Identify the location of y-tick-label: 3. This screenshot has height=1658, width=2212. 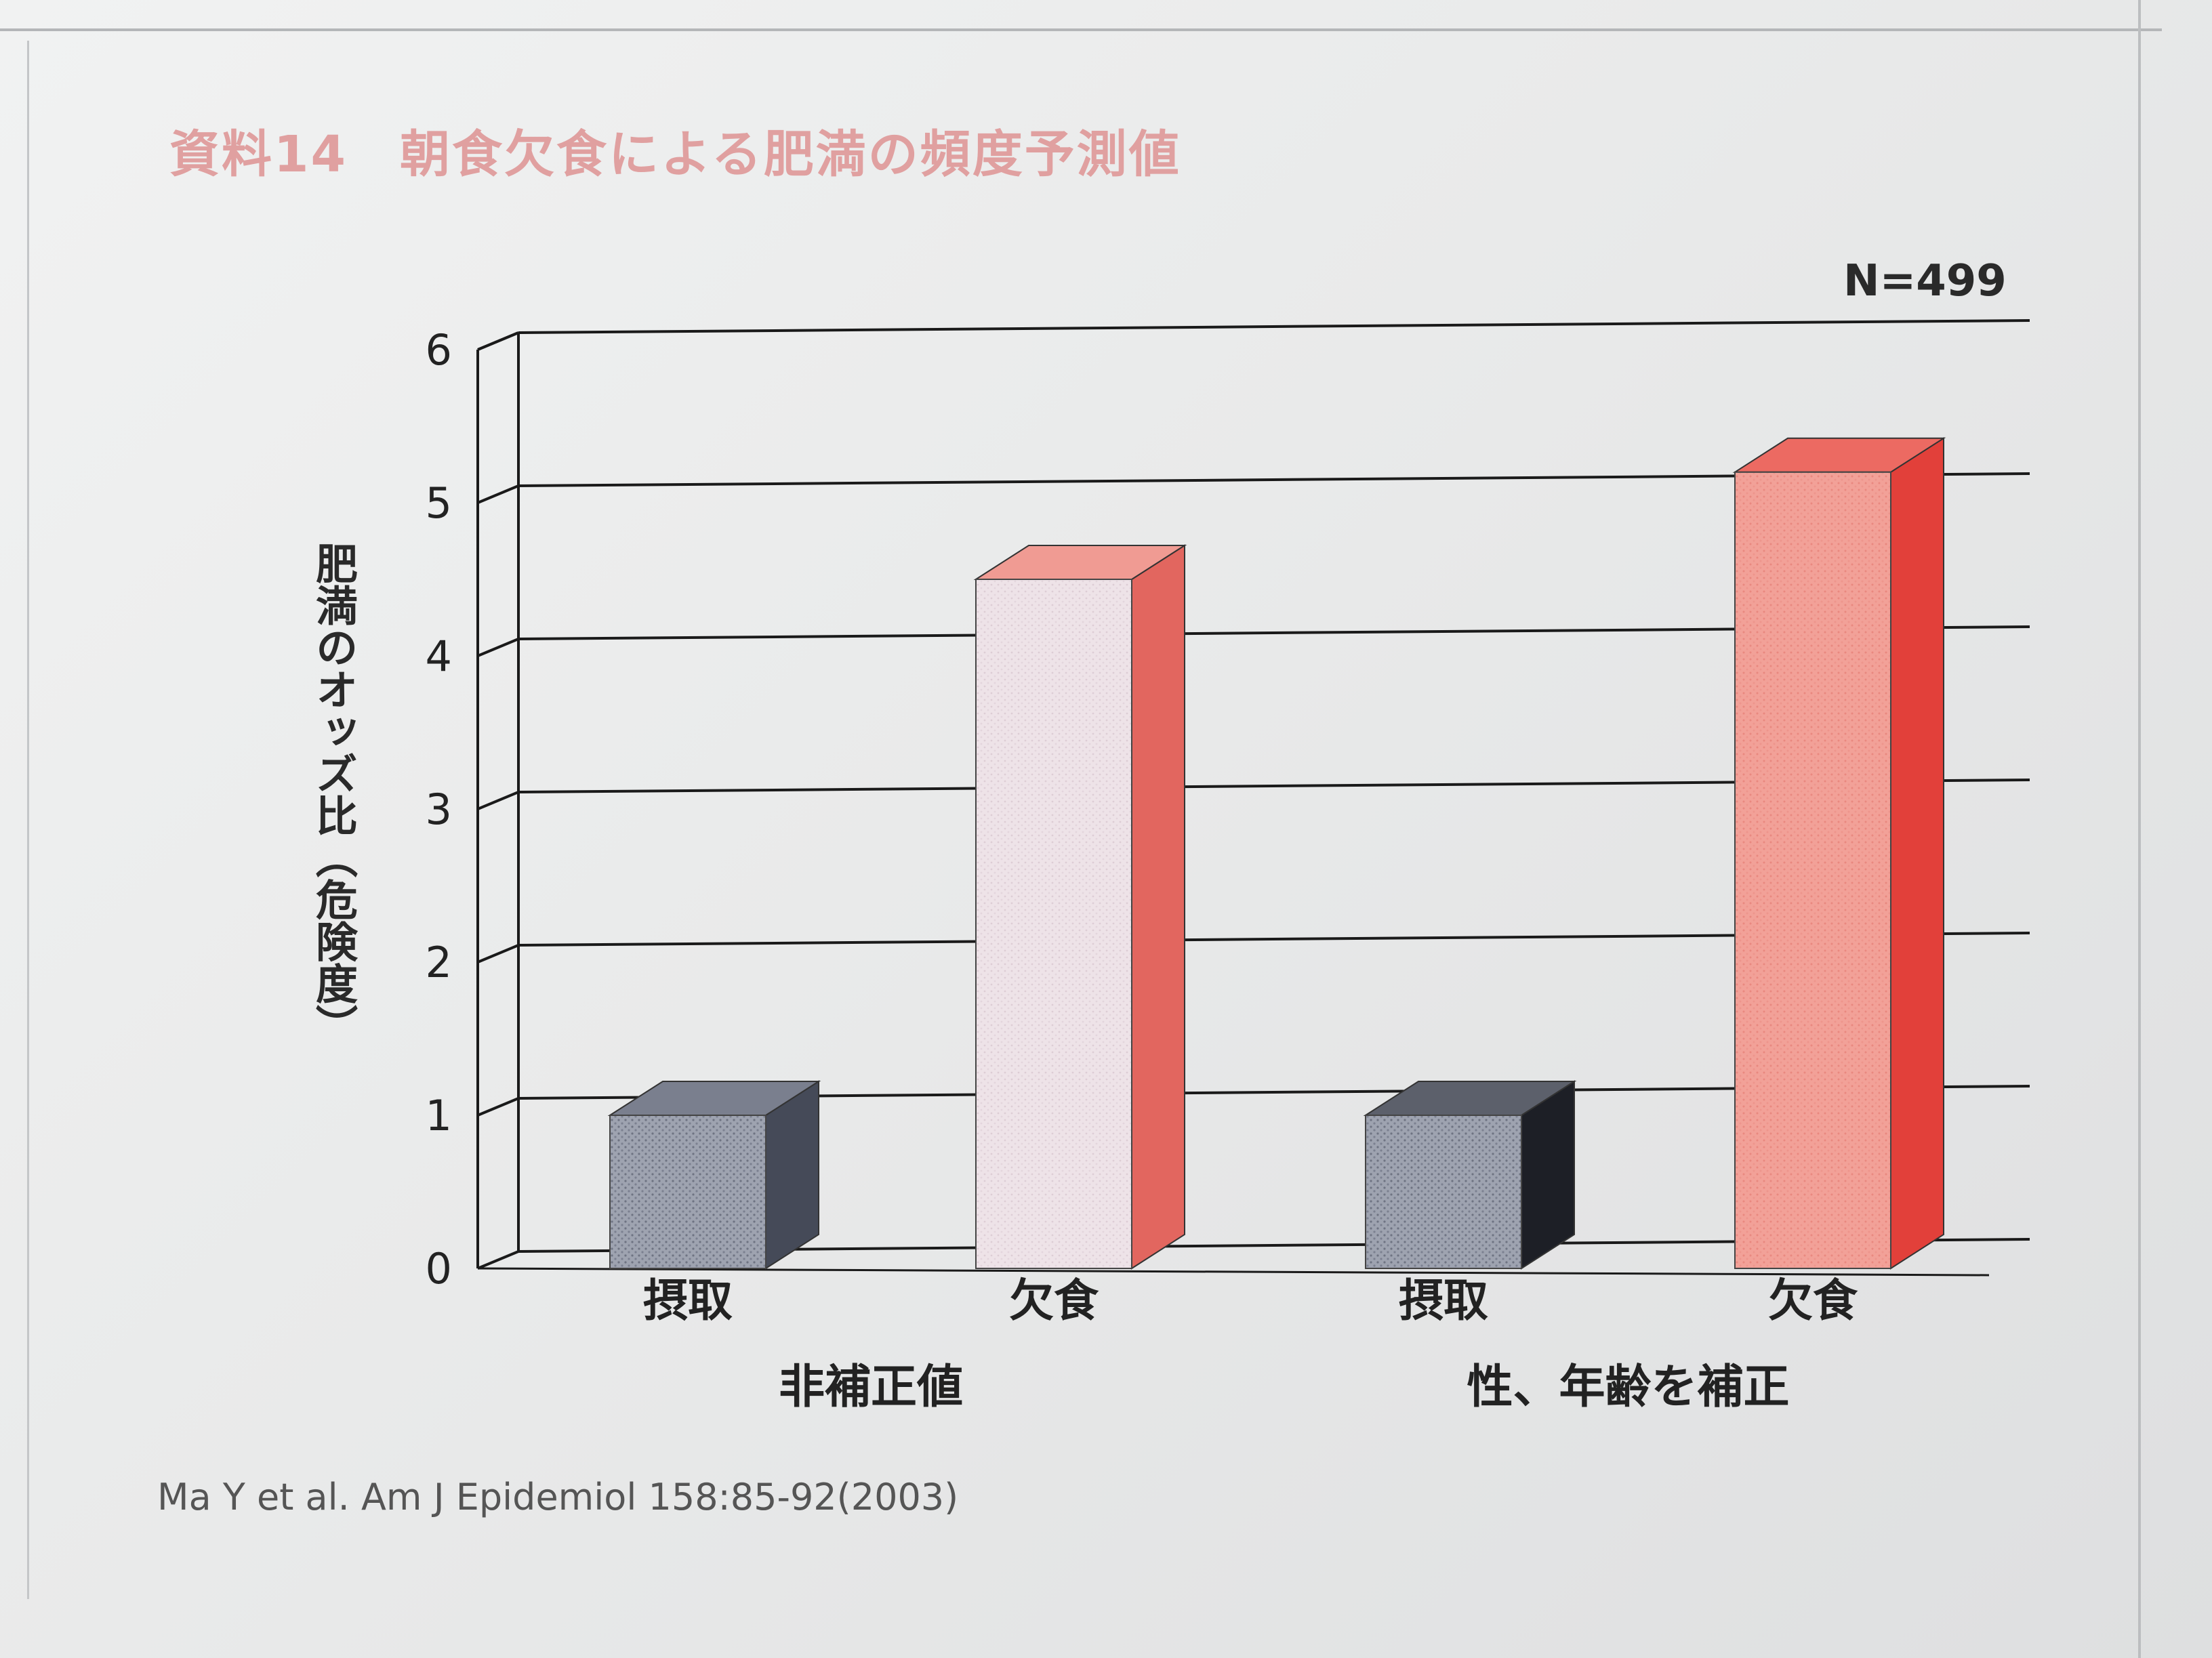
(439, 809).